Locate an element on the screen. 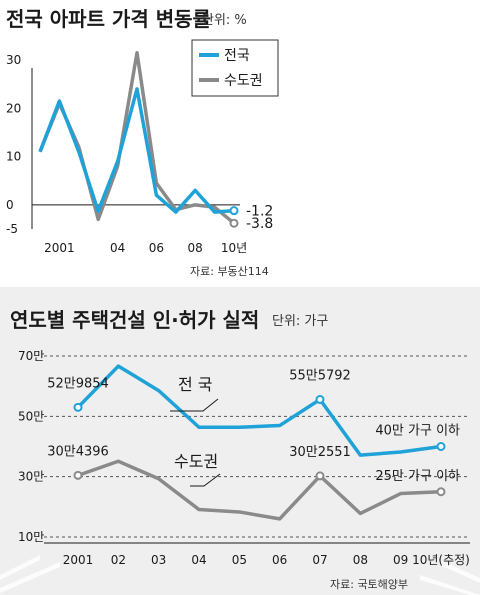 This screenshot has width=480, height=595. chart2-x-tick-label: 2001 is located at coordinates (78, 560).